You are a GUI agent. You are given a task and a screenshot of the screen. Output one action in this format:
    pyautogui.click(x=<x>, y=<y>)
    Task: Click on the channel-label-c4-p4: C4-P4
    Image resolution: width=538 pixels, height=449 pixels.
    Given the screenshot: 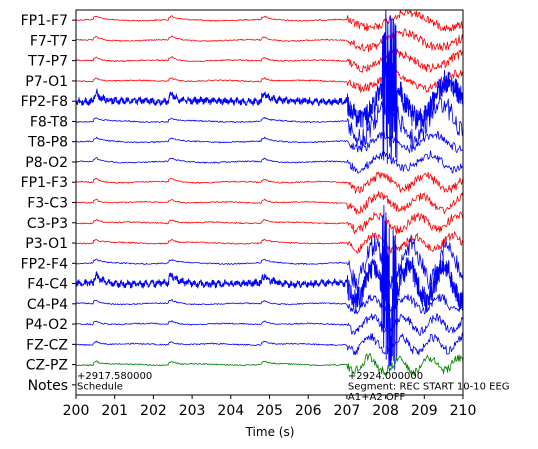 What is the action you would take?
    pyautogui.click(x=47, y=305)
    